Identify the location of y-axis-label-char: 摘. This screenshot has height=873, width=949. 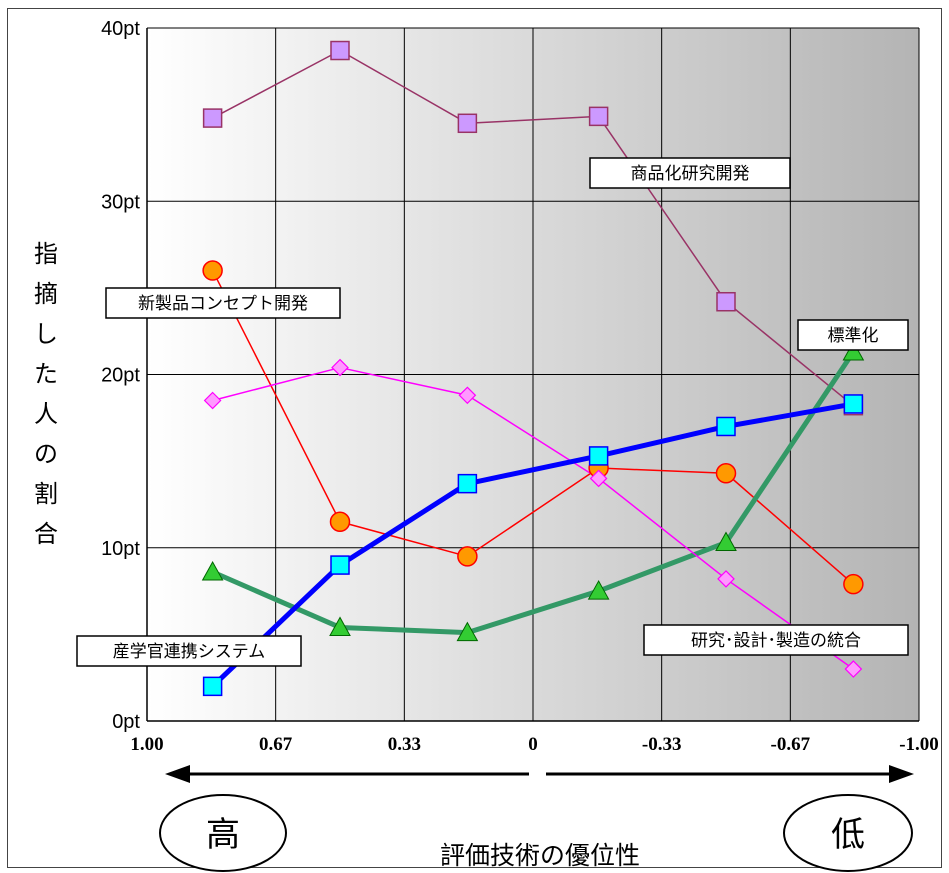
(46, 294).